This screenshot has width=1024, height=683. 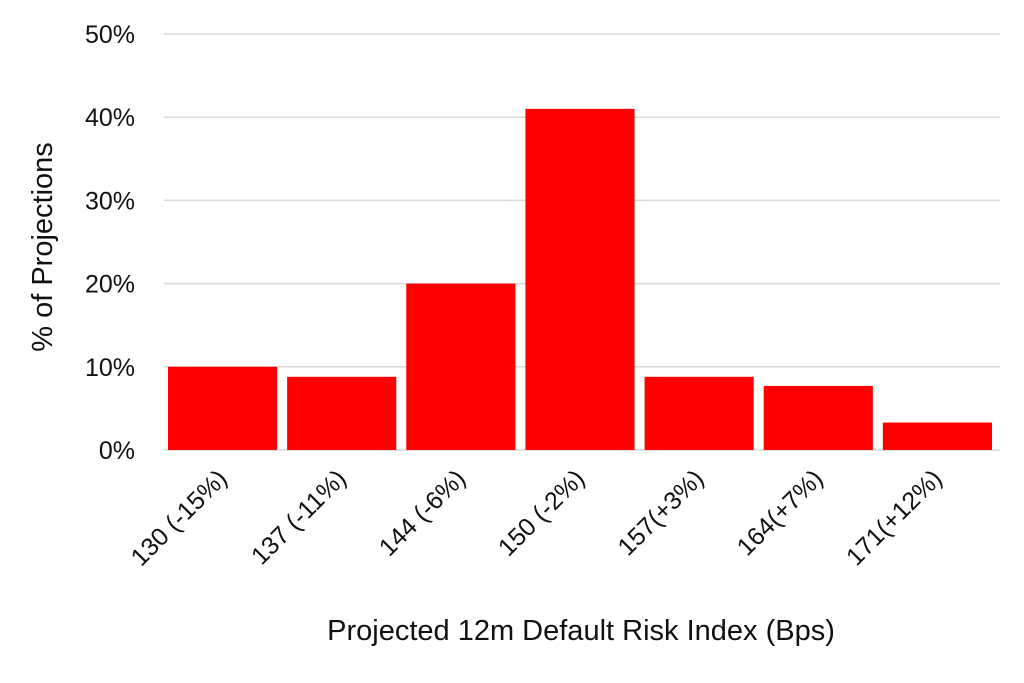 I want to click on y-tick-label: 20%, so click(x=110, y=285).